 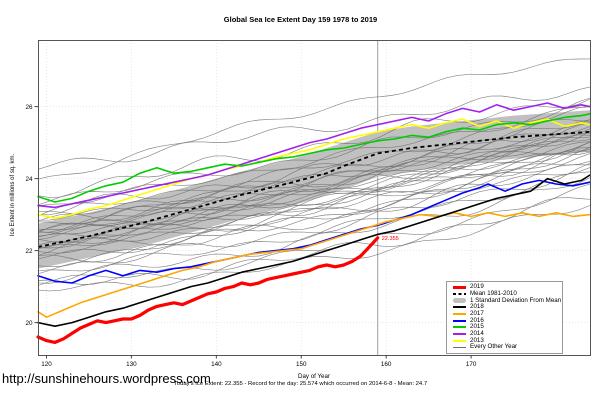 I want to click on legend-label: 2016, so click(x=477, y=320).